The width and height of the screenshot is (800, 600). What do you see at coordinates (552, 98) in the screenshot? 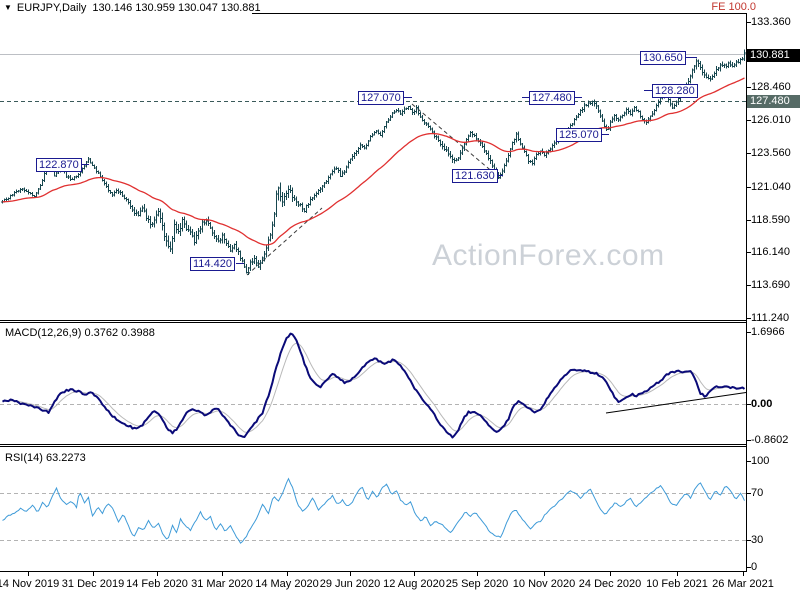
I see `swing-price-label: 127.480` at bounding box center [552, 98].